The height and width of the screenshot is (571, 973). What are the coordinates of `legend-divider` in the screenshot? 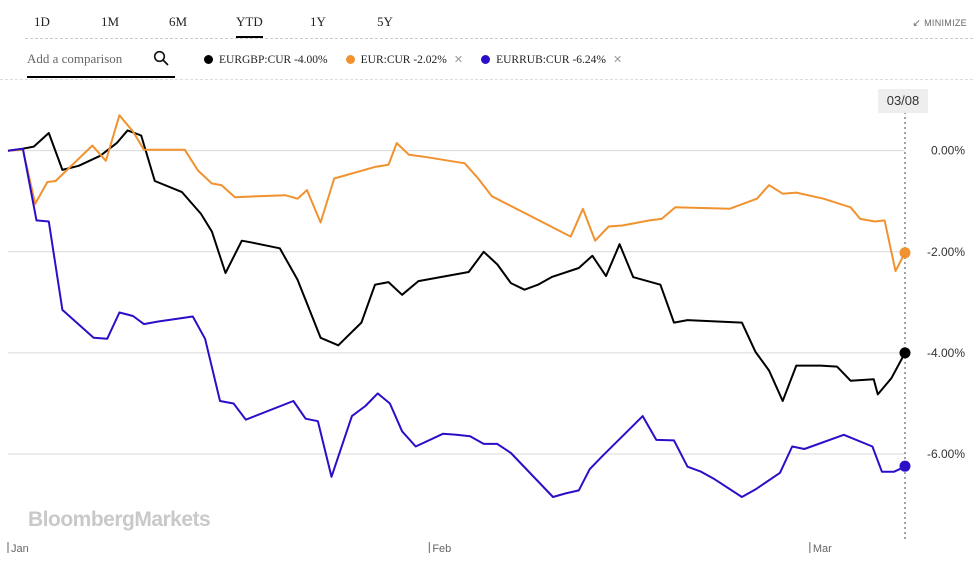 It's located at (486, 79).